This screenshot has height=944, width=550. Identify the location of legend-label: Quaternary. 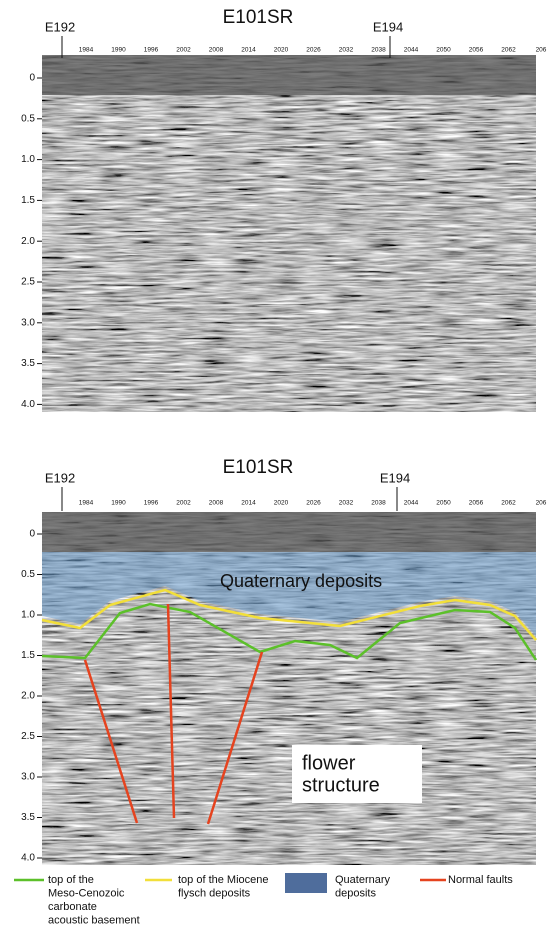
(363, 880).